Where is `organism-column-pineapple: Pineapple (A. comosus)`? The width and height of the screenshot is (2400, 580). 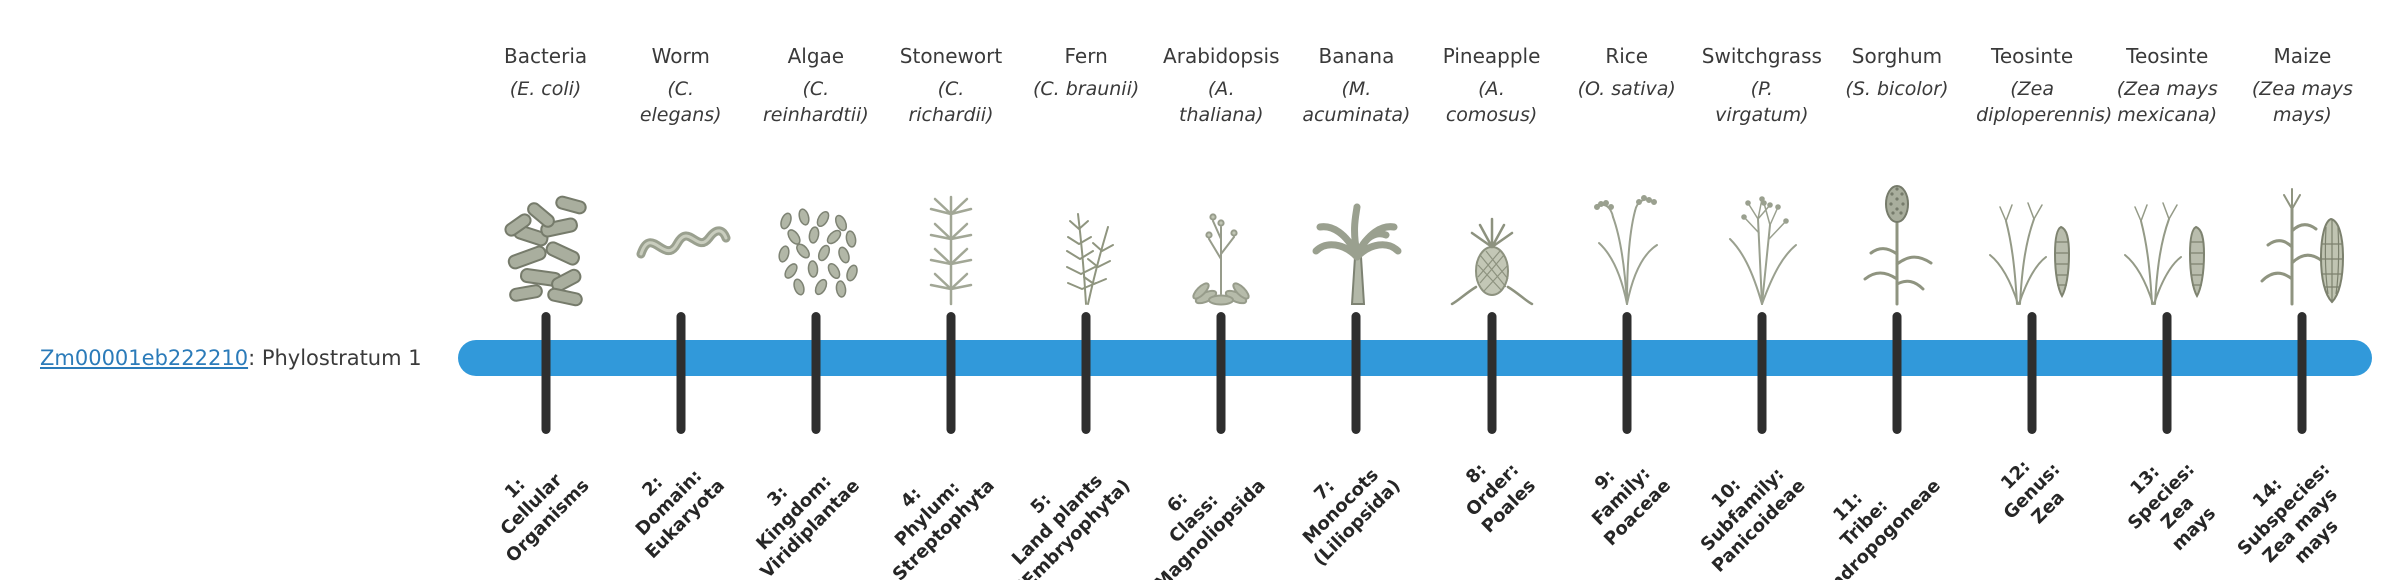 organism-column-pineapple: Pineapple (A. comosus) is located at coordinates (1491, 176).